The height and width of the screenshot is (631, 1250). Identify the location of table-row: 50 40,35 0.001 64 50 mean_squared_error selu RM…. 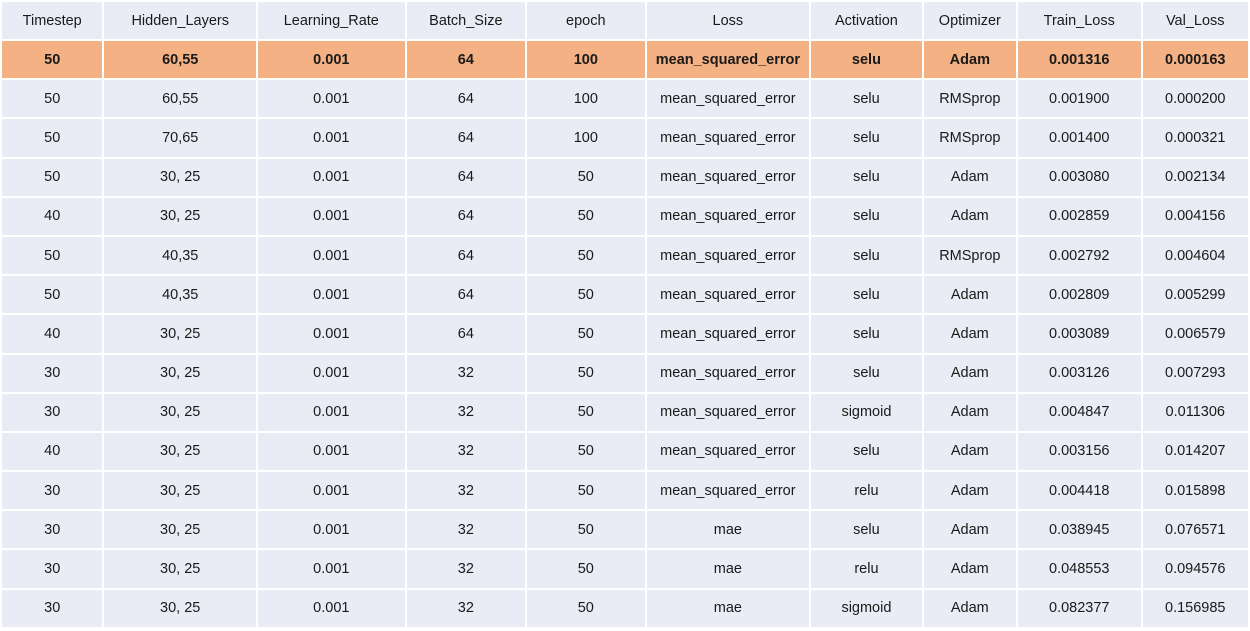
(625, 255).